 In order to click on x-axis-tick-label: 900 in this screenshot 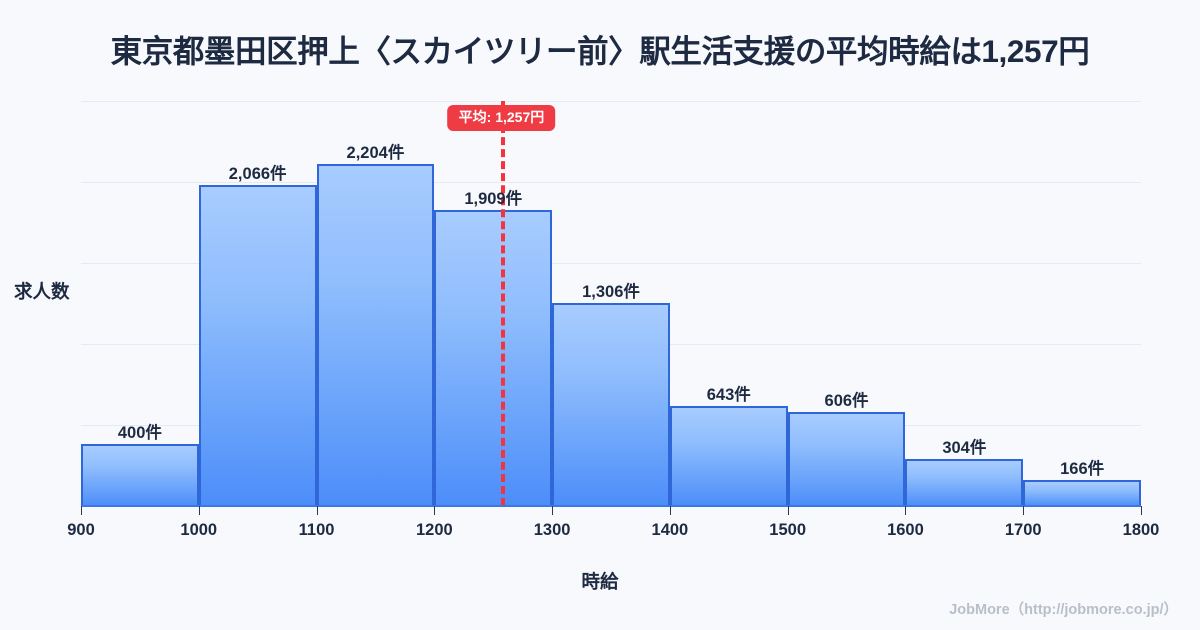, I will do `click(81, 530)`.